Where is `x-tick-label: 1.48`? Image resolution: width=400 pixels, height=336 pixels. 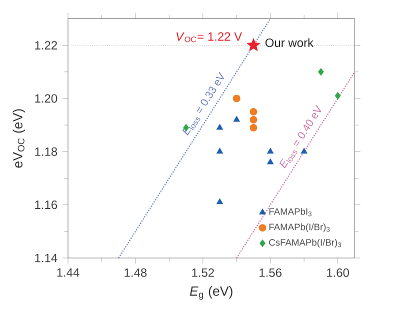 x-tick-label: 1.48 is located at coordinates (135, 272).